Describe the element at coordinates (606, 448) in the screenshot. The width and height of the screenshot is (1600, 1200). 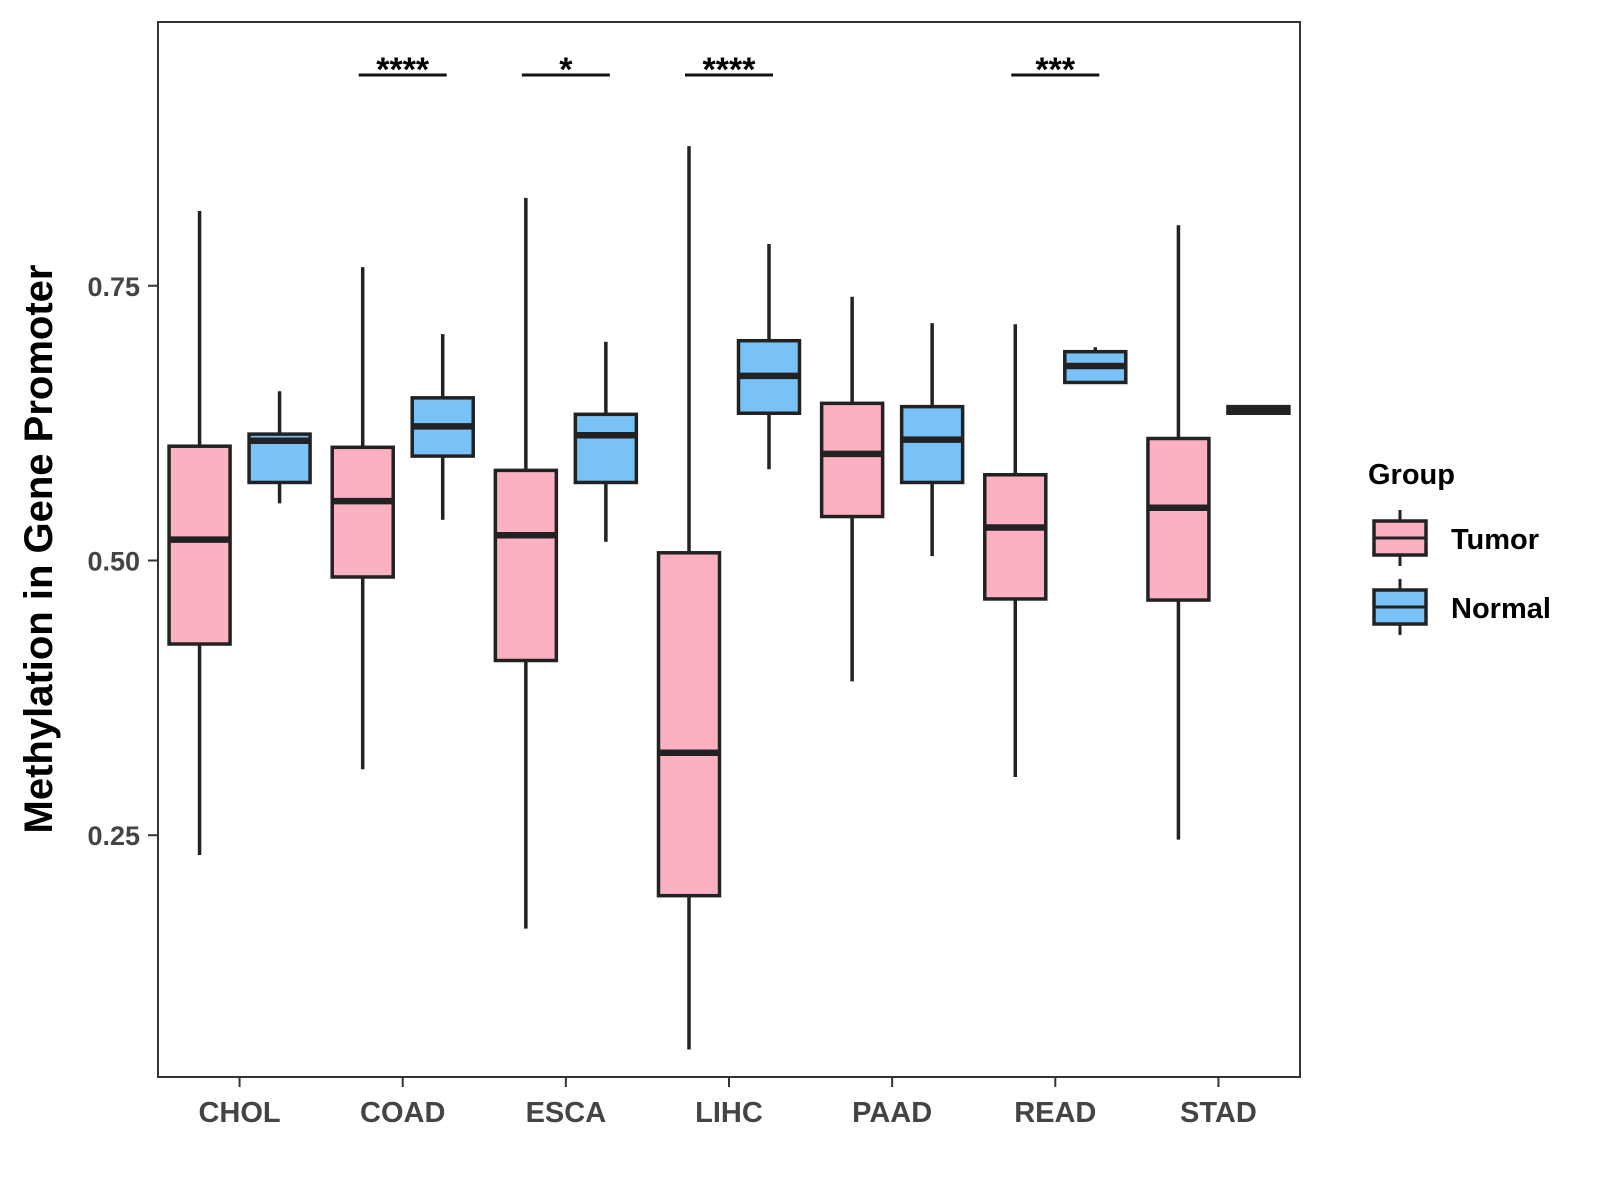
I see `normal-esca-box` at that location.